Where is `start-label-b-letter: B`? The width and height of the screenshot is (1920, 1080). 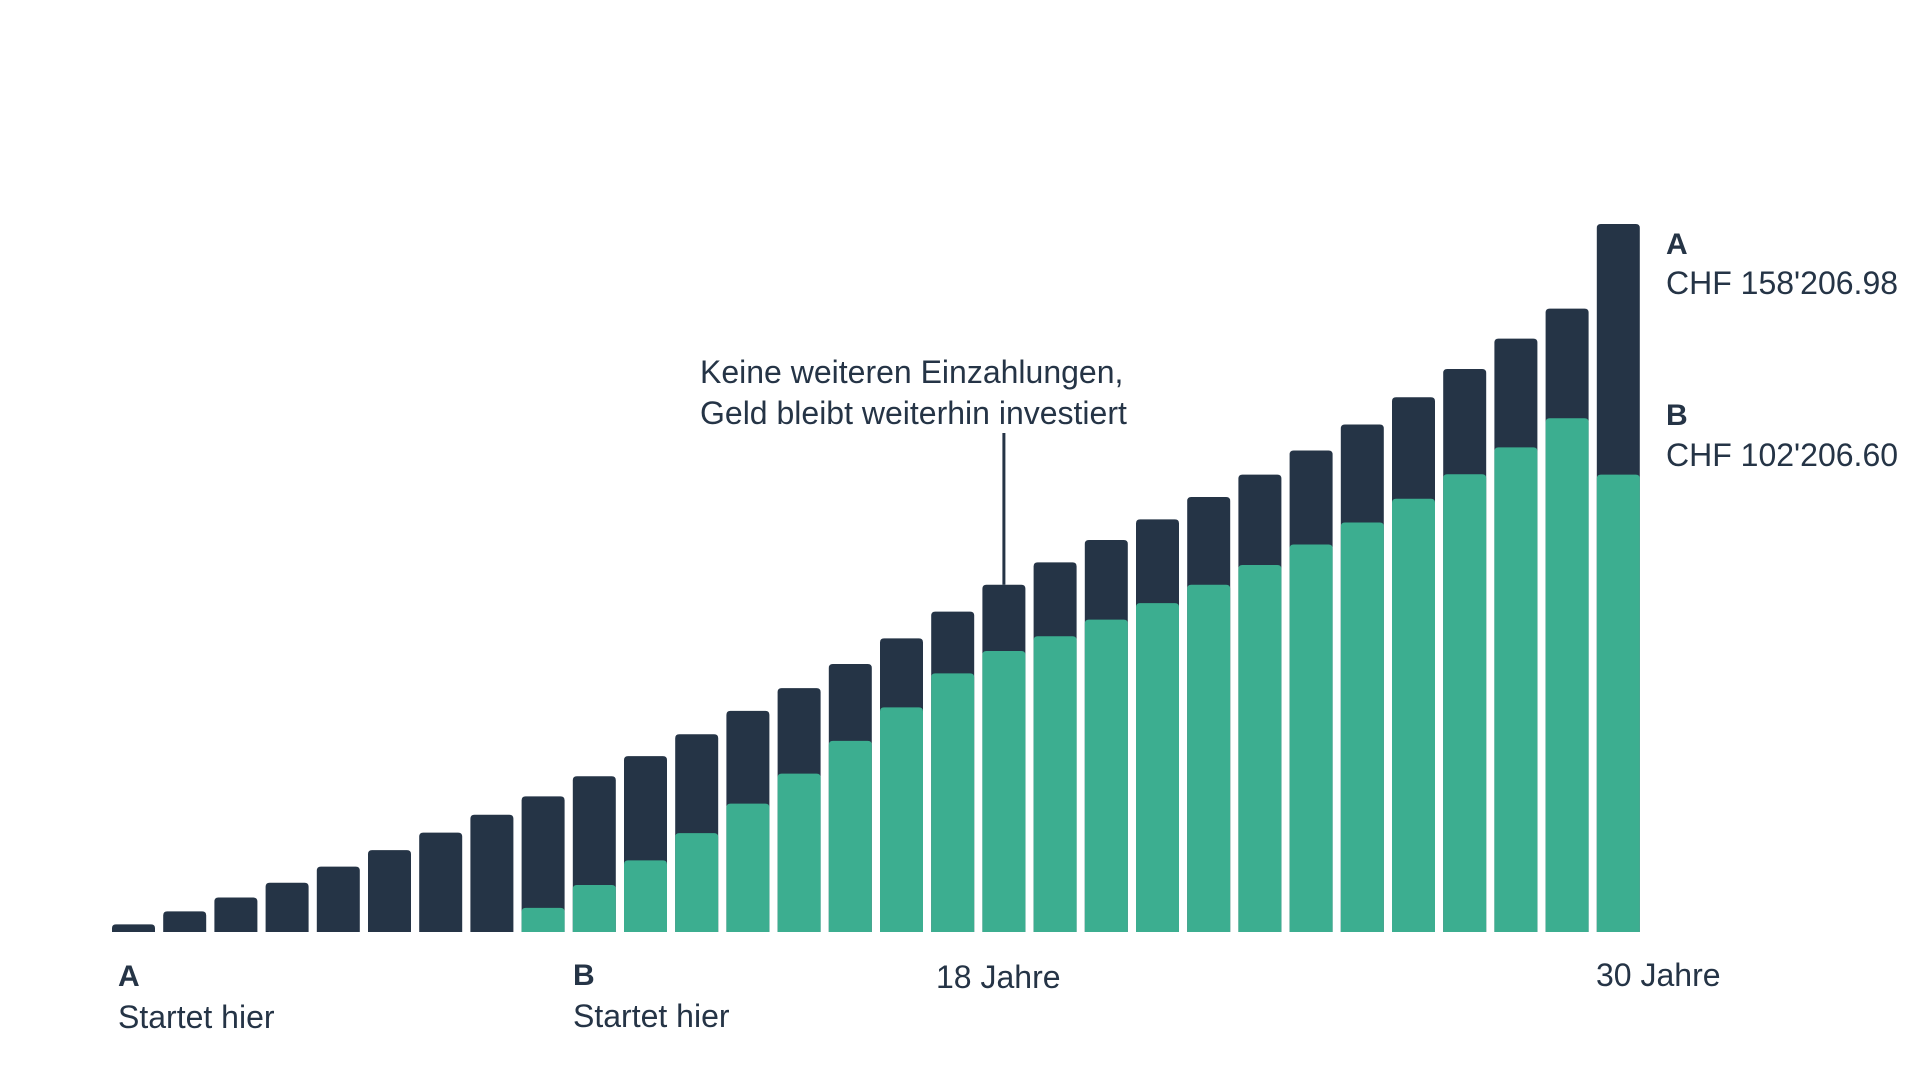 start-label-b-letter: B is located at coordinates (584, 975).